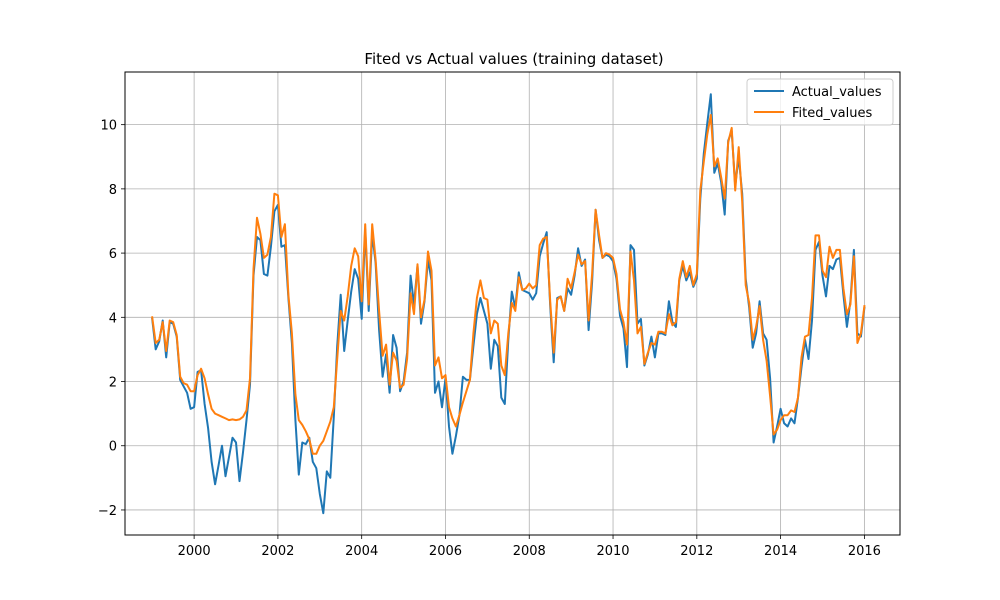 This screenshot has height=600, width=1000. I want to click on y-tick-label: 8, so click(113, 190).